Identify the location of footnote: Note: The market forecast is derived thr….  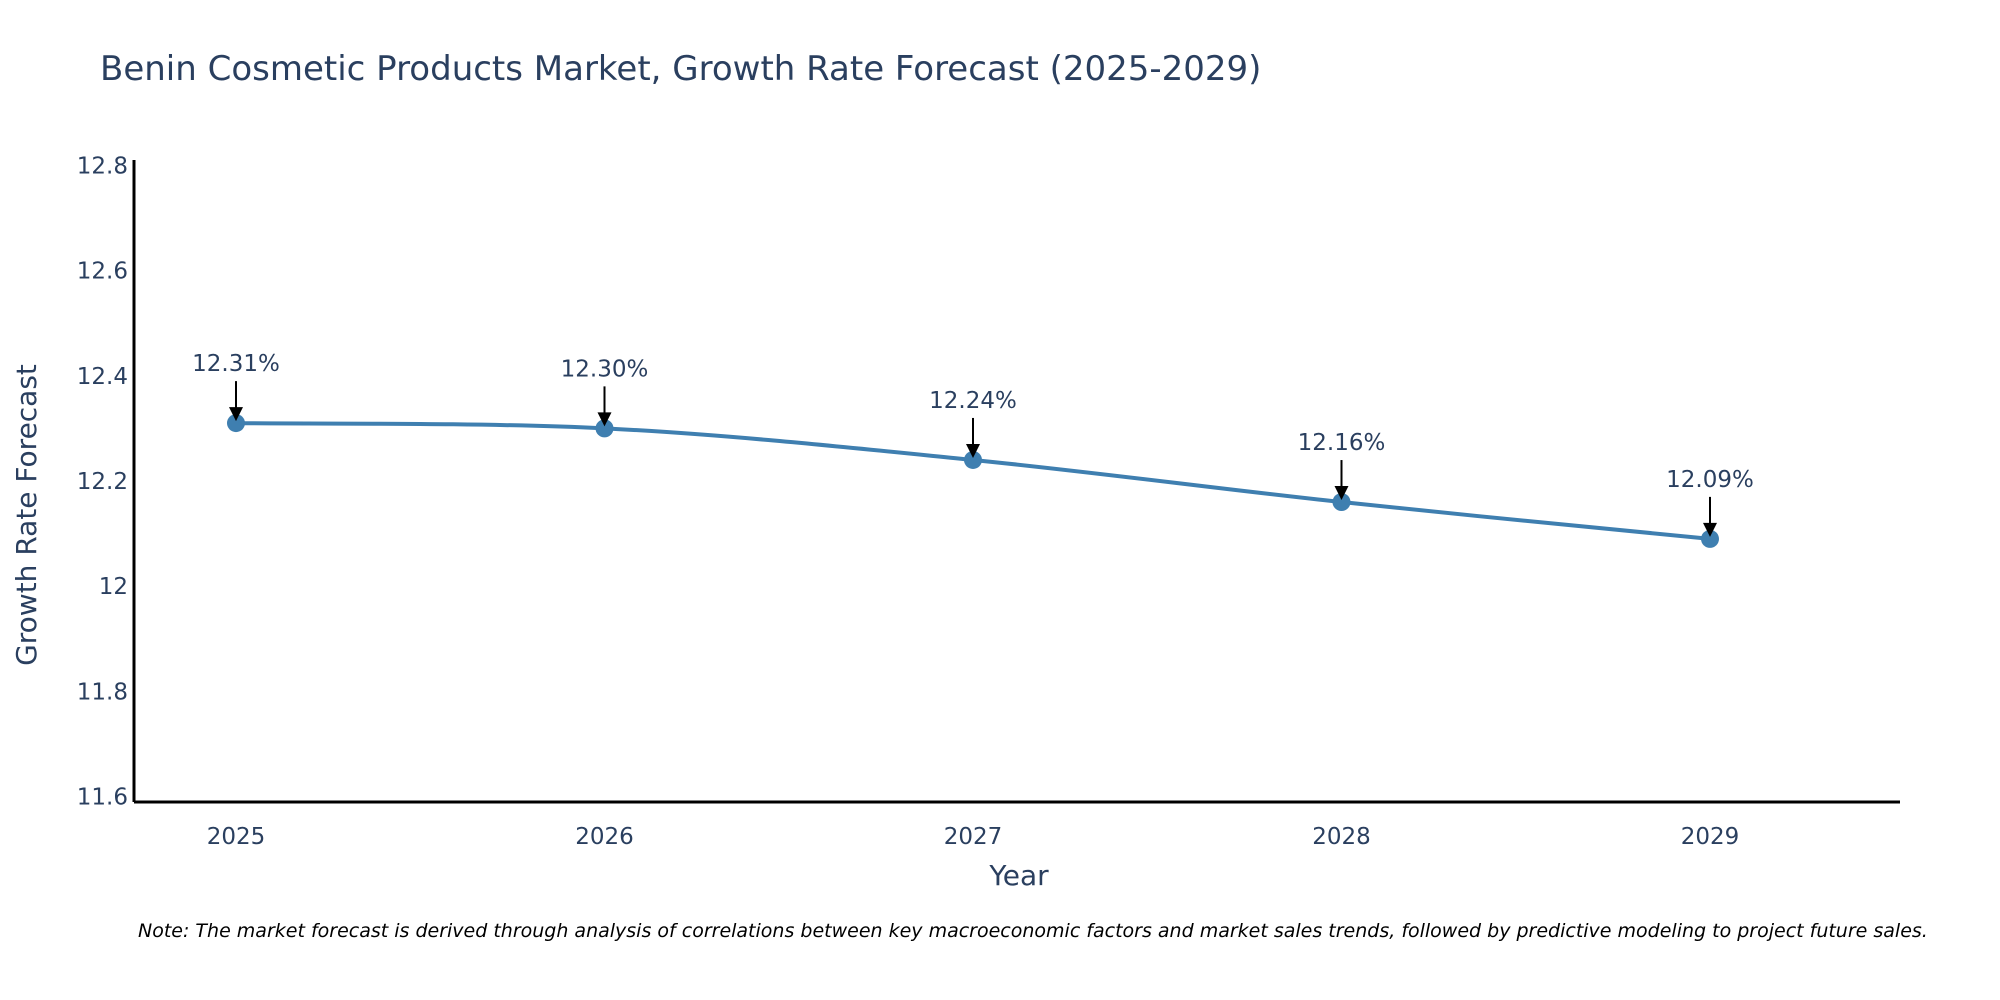
(1033, 931).